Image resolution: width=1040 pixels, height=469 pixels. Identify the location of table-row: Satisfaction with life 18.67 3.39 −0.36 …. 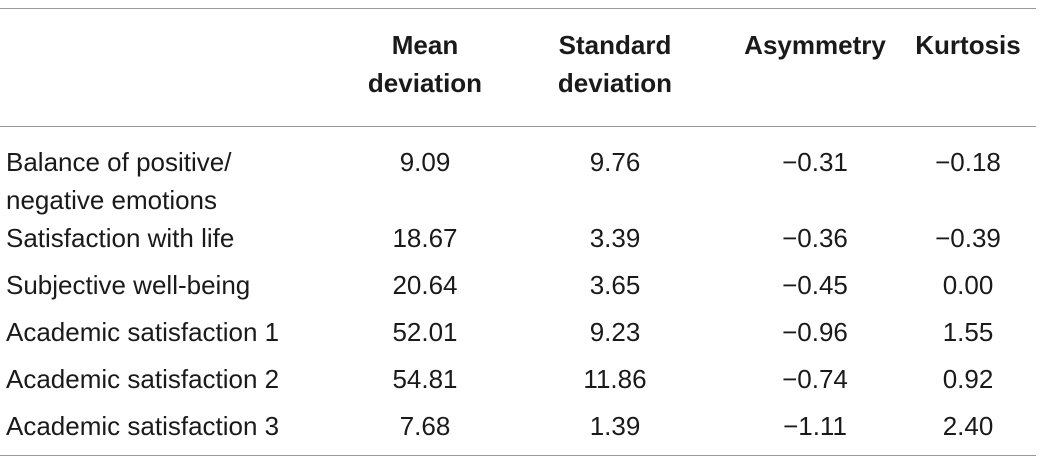
(518, 242).